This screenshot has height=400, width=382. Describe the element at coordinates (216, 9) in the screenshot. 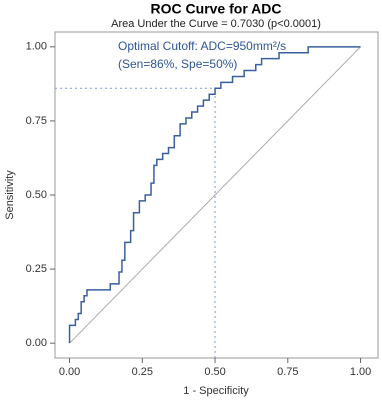

I see `chart-title: ROC Curve for ADC` at that location.